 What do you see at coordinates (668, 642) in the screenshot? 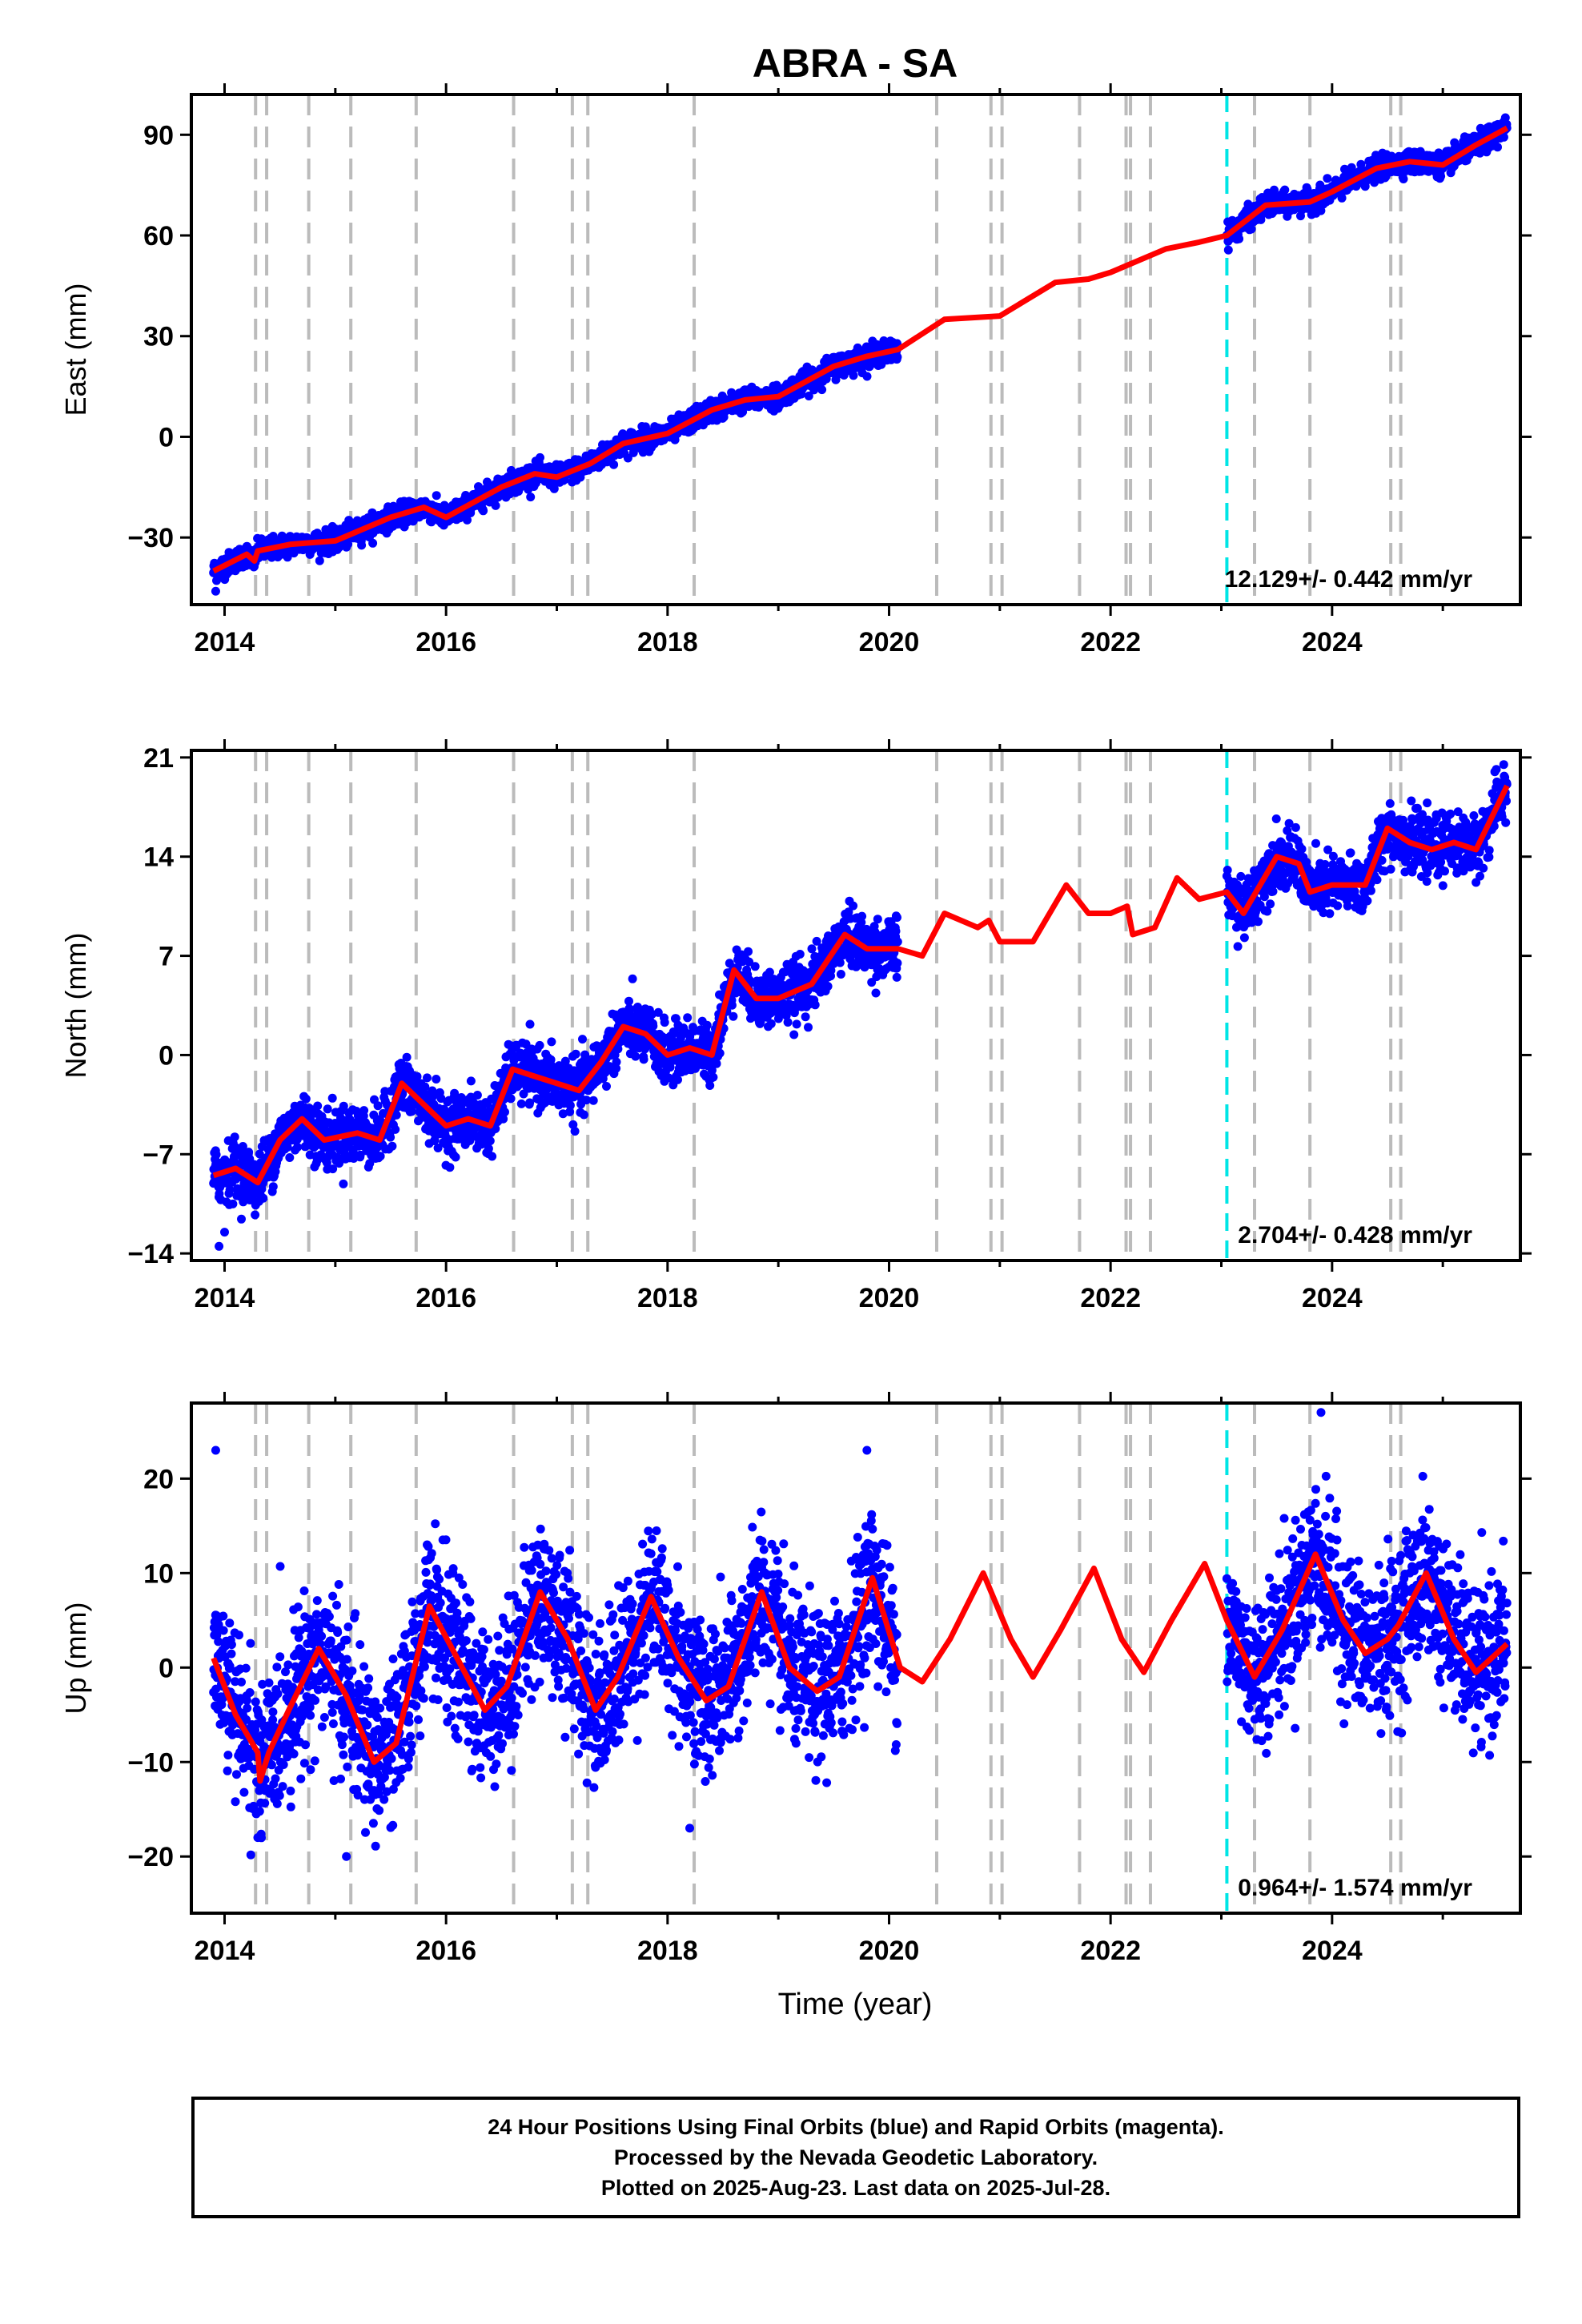
I see `x-tick-label: 2018` at bounding box center [668, 642].